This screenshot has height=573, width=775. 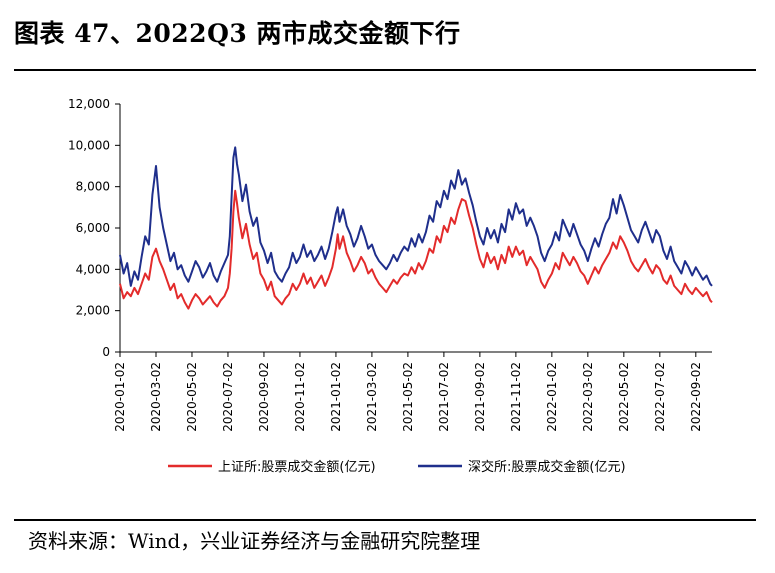 What do you see at coordinates (254, 541) in the screenshot?
I see `source-note: 资料来源：Wind，兴业证券经济与金融研究院整理` at bounding box center [254, 541].